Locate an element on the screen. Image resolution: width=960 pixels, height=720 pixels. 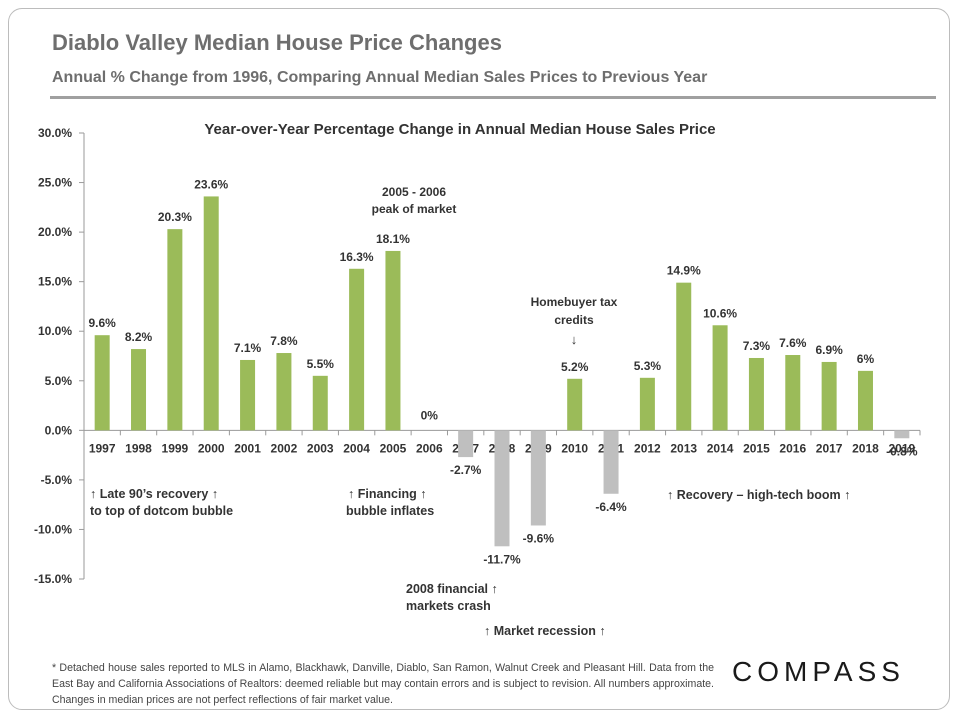
x-tick-label: 2004 is located at coordinates (356, 448).